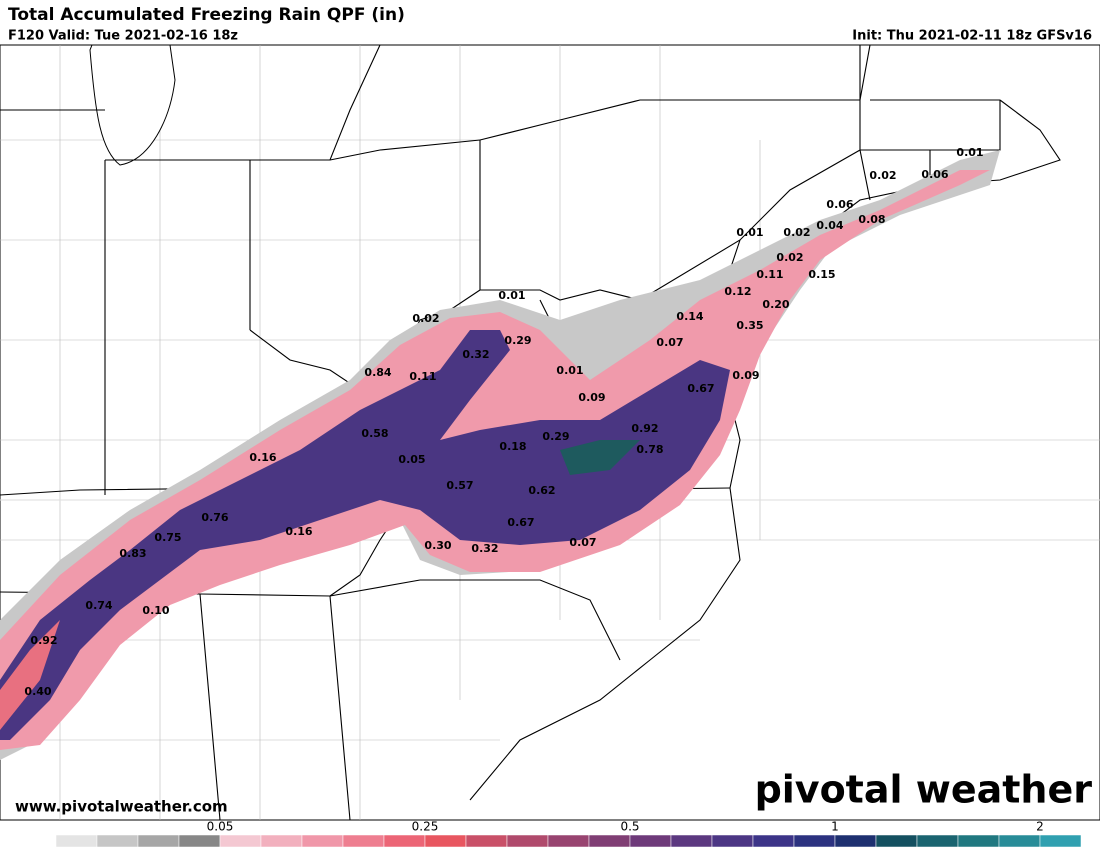 This screenshot has height=854, width=1100. What do you see at coordinates (155, 610) in the screenshot?
I see `value-label: 0.10` at bounding box center [155, 610].